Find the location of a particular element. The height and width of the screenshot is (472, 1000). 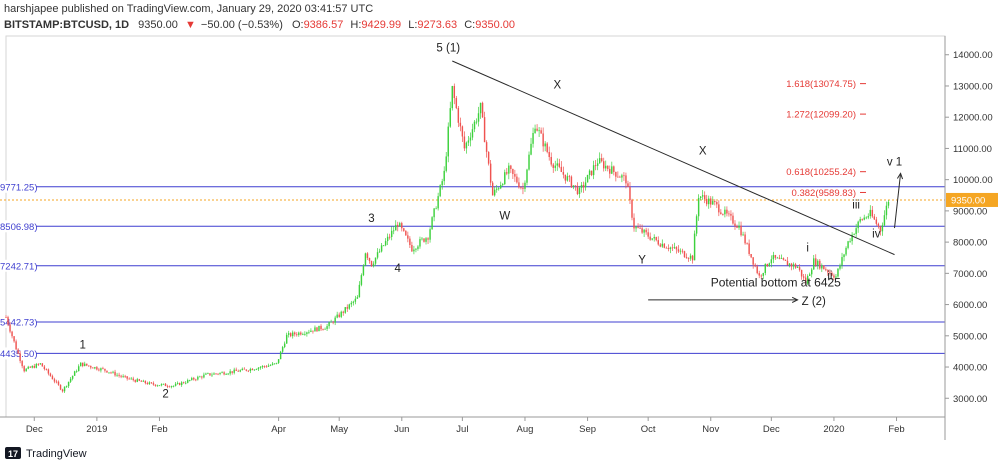

y-tick-label: 9000.00 is located at coordinates (970, 211).